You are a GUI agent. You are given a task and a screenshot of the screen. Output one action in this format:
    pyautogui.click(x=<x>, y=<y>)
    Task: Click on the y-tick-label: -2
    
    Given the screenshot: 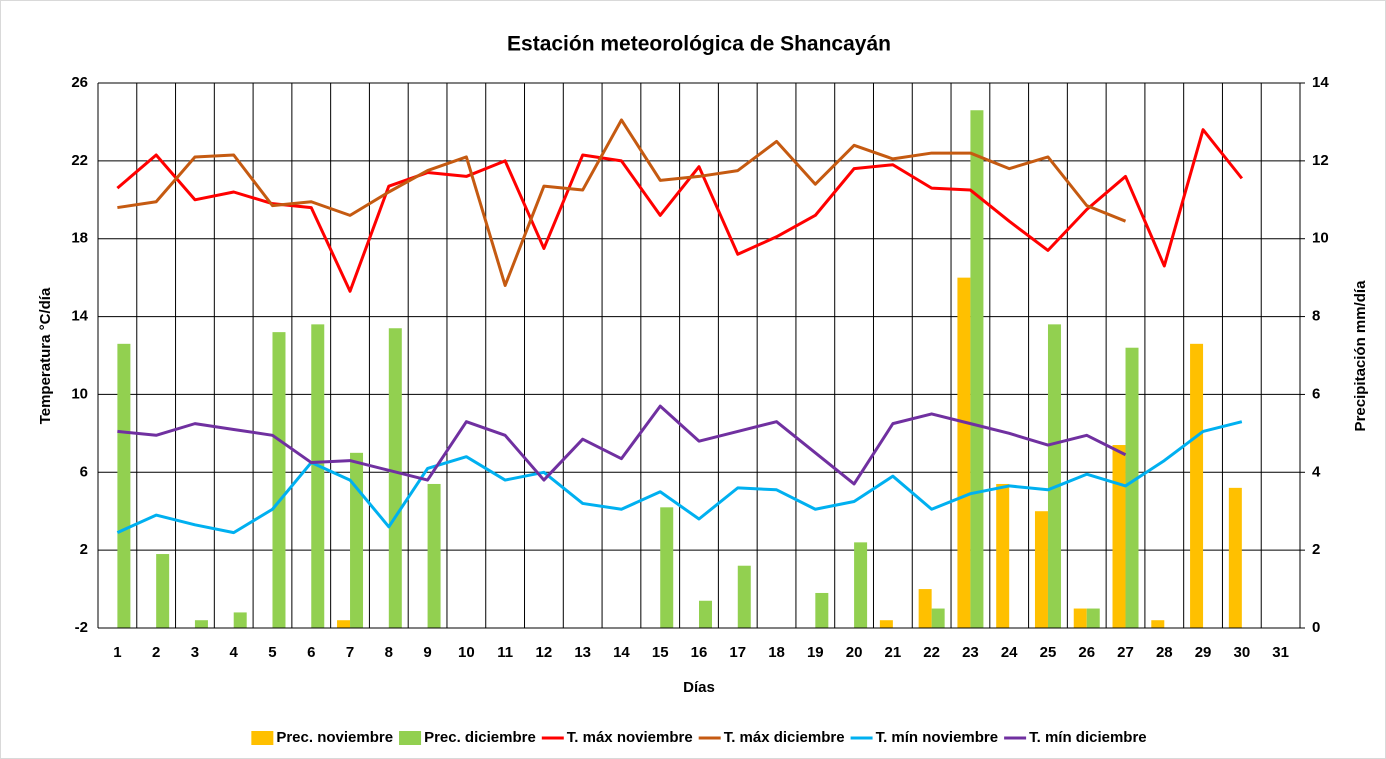 What is the action you would take?
    pyautogui.click(x=81, y=627)
    